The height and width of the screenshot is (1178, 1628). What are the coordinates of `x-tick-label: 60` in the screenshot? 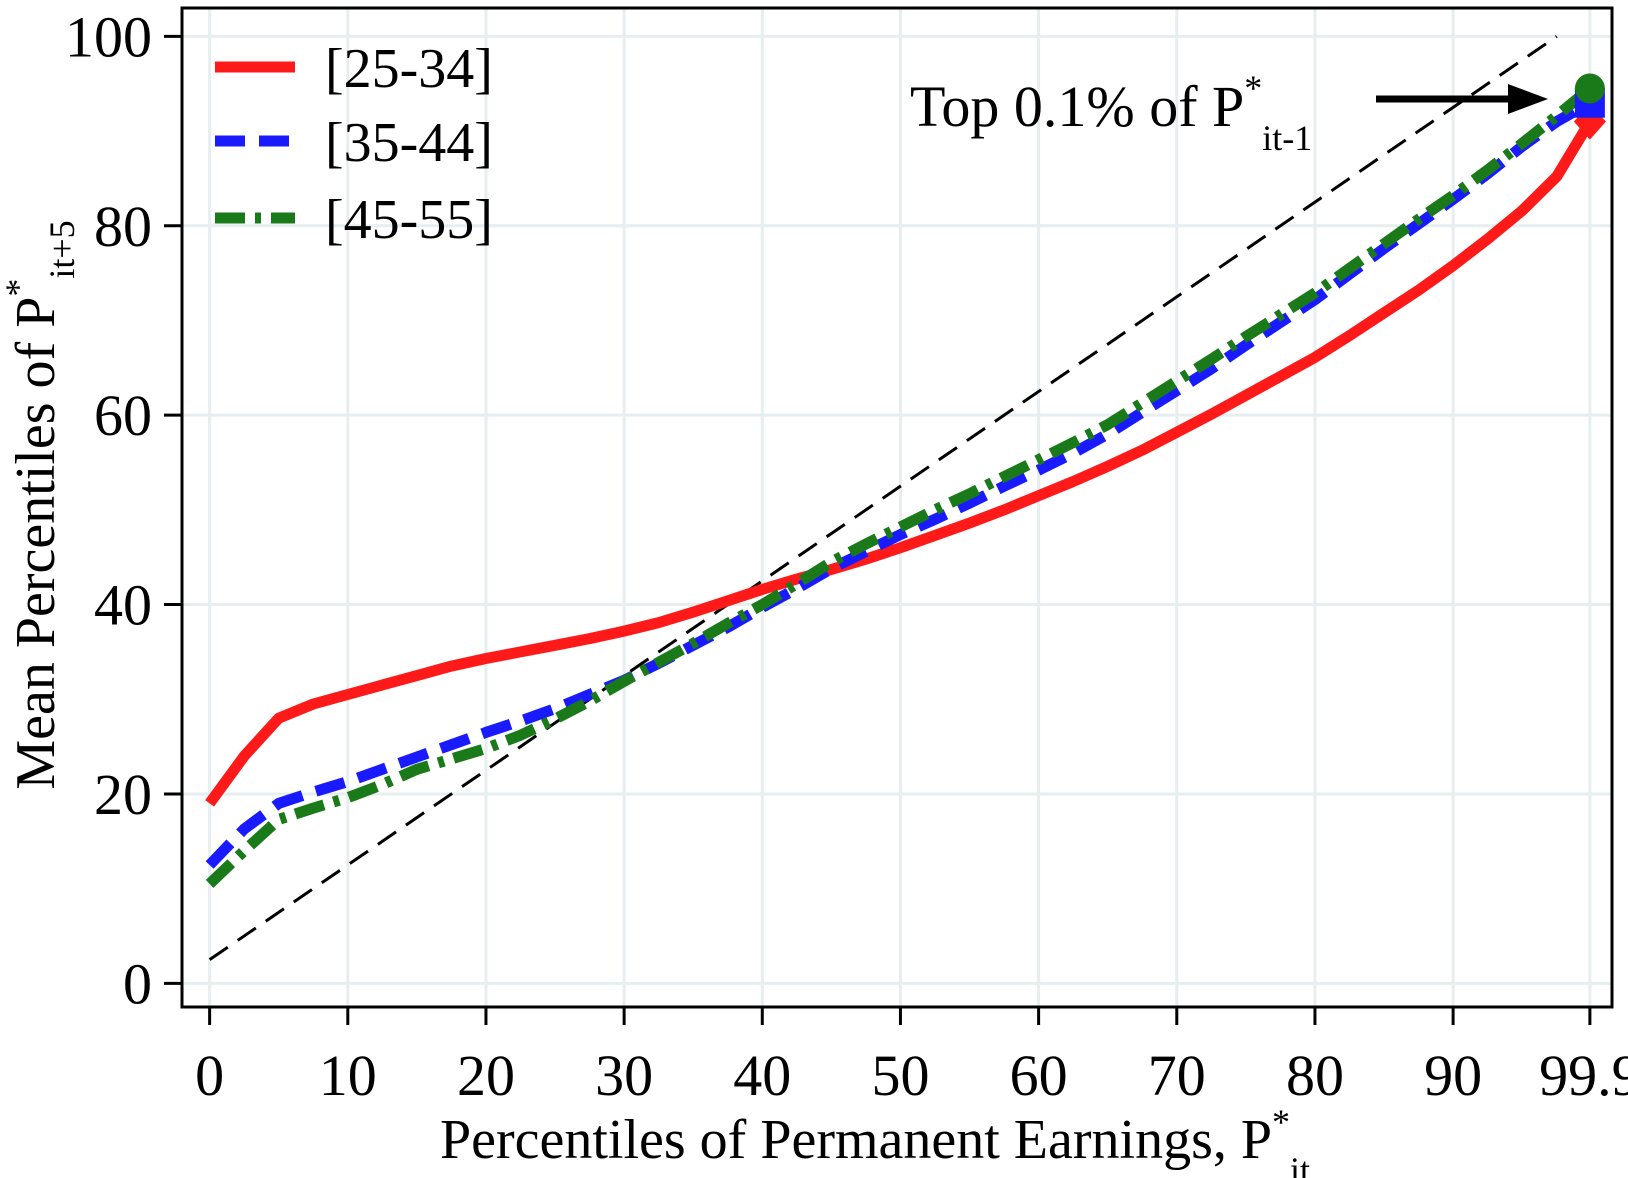 It's located at (1039, 1075).